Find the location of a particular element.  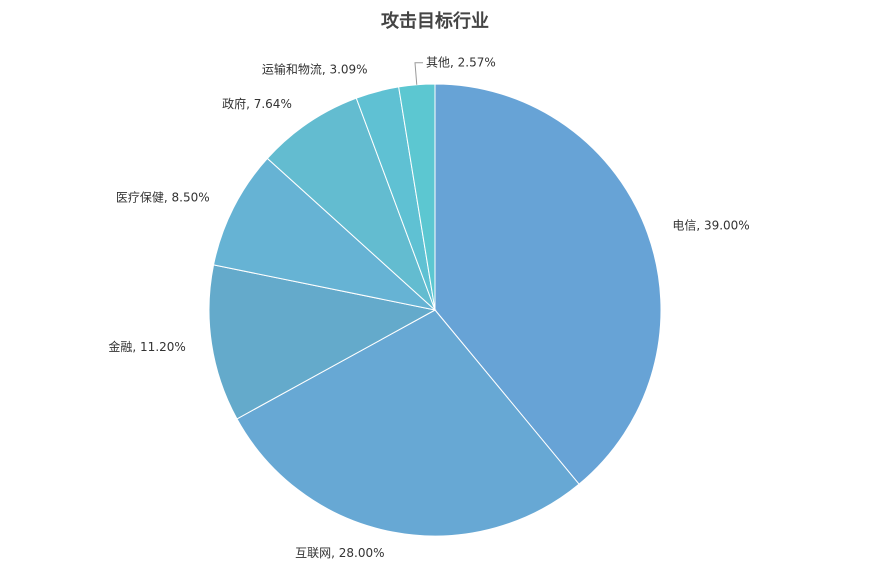

slice-label: 运输和物流, 3.09% is located at coordinates (315, 69).